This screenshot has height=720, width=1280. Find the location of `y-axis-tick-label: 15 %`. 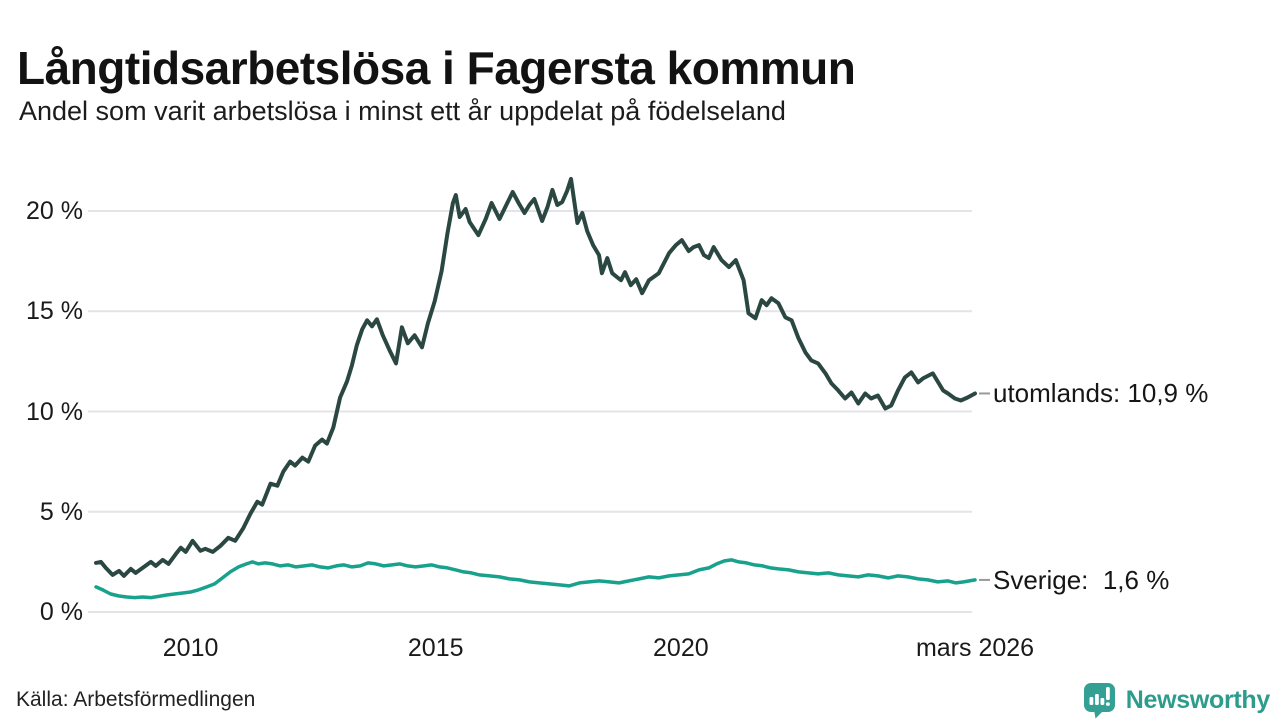

y-axis-tick-label: 15 % is located at coordinates (54, 311).